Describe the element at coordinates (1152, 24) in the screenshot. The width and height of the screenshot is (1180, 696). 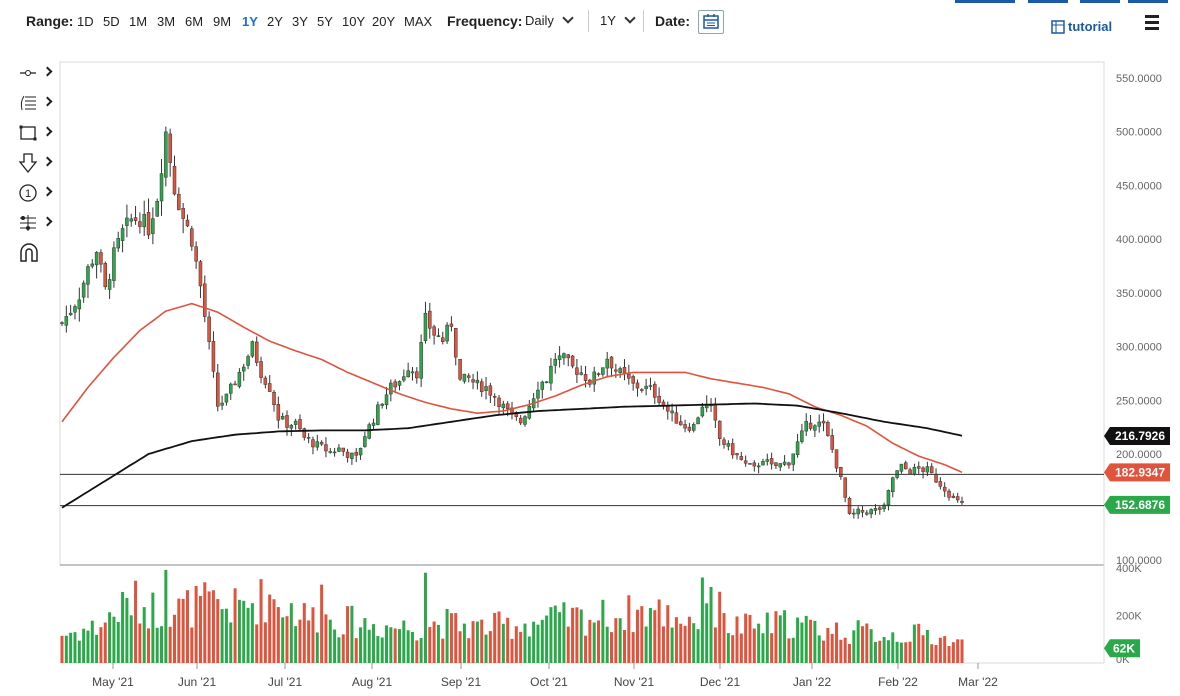
I see `menu-icon` at that location.